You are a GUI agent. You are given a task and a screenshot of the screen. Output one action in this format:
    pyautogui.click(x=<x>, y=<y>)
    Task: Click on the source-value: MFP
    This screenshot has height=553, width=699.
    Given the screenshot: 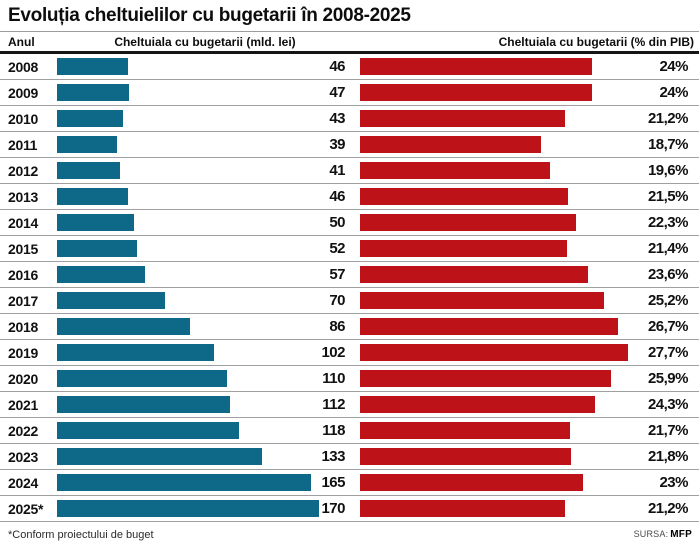 What is the action you would take?
    pyautogui.click(x=681, y=534)
    